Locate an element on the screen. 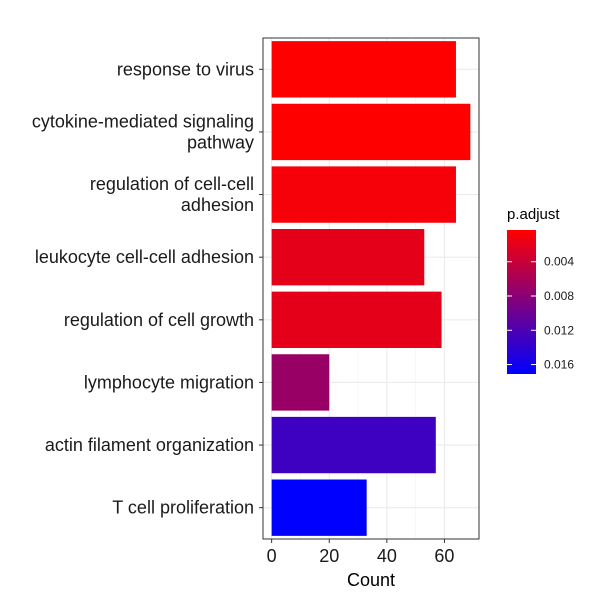 The image size is (600, 600). x-tick-label: 60 is located at coordinates (444, 556).